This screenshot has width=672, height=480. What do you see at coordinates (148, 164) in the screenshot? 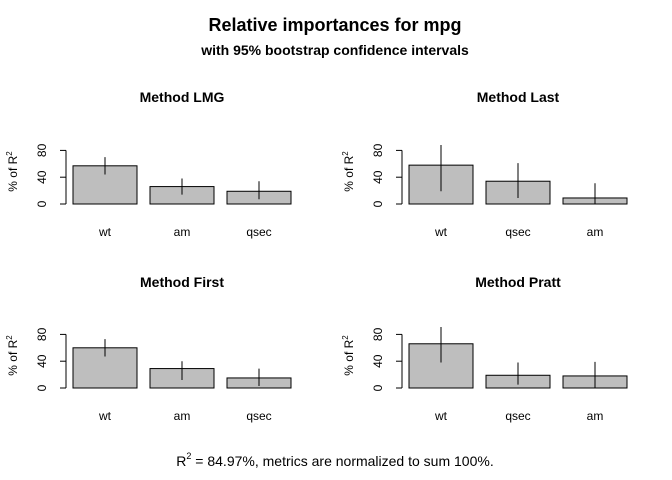
I see `chart-panel: Method LMG 0 40 80 % of R2 wt am qsec` at bounding box center [148, 164].